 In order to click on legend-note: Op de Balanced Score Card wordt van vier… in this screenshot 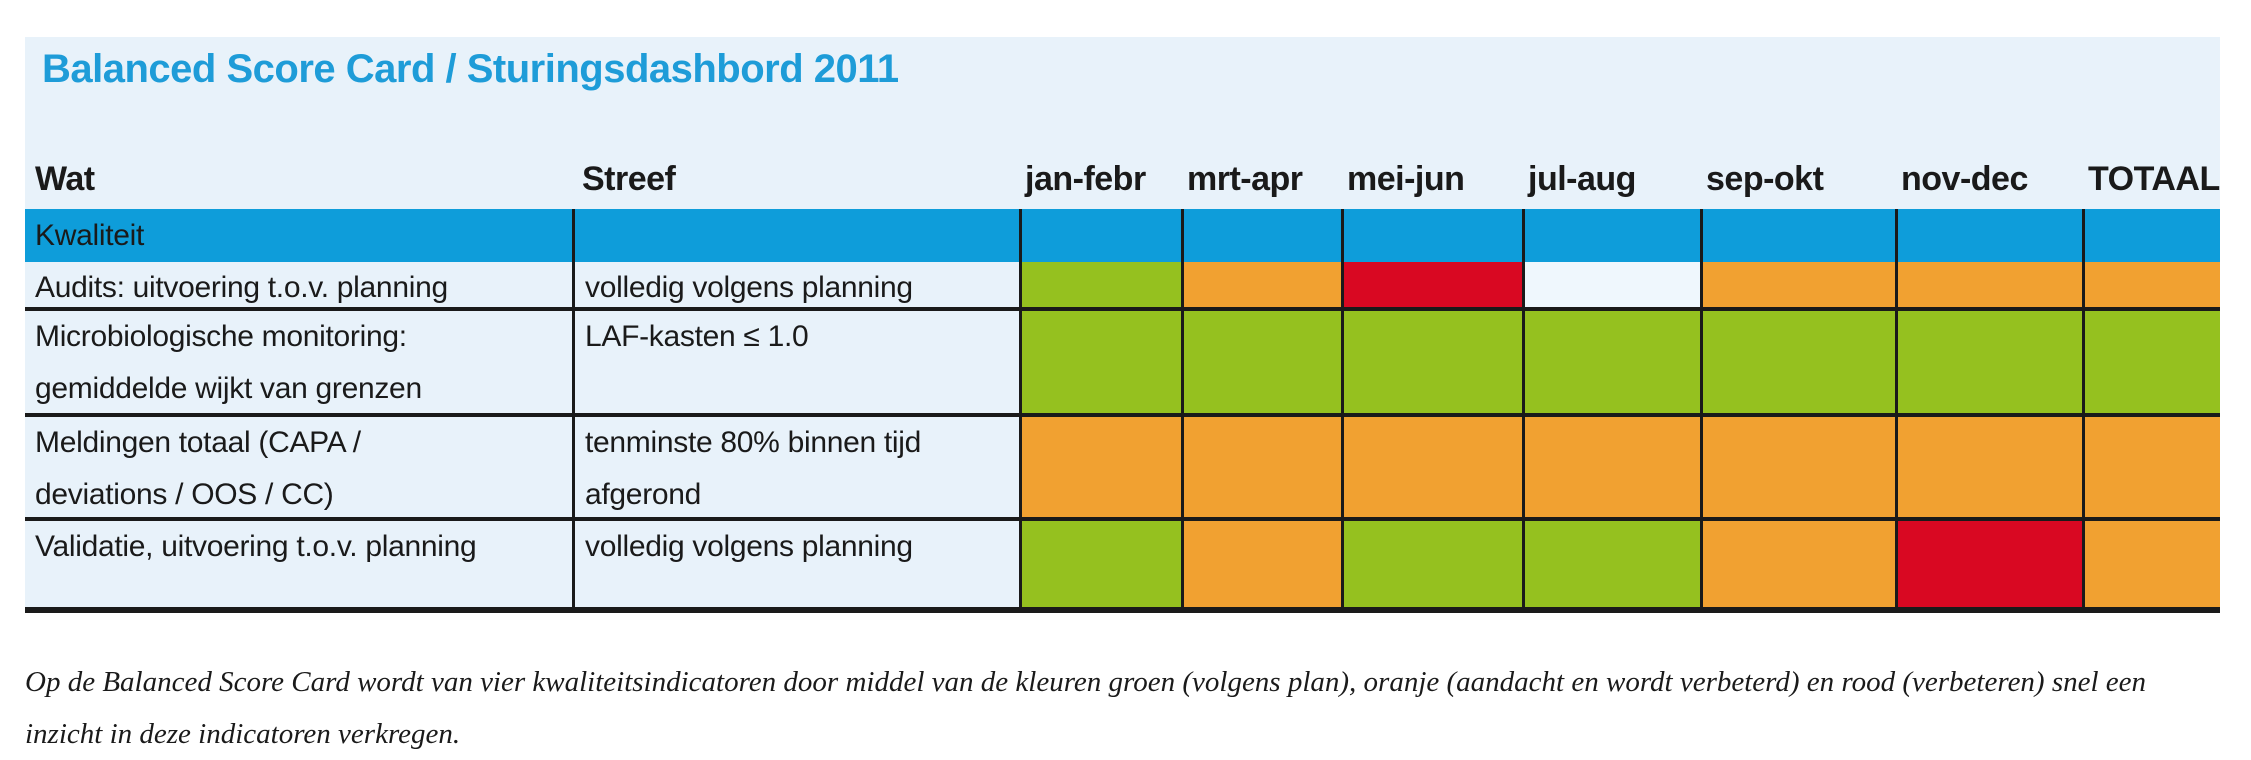, I will do `click(1130, 708)`.